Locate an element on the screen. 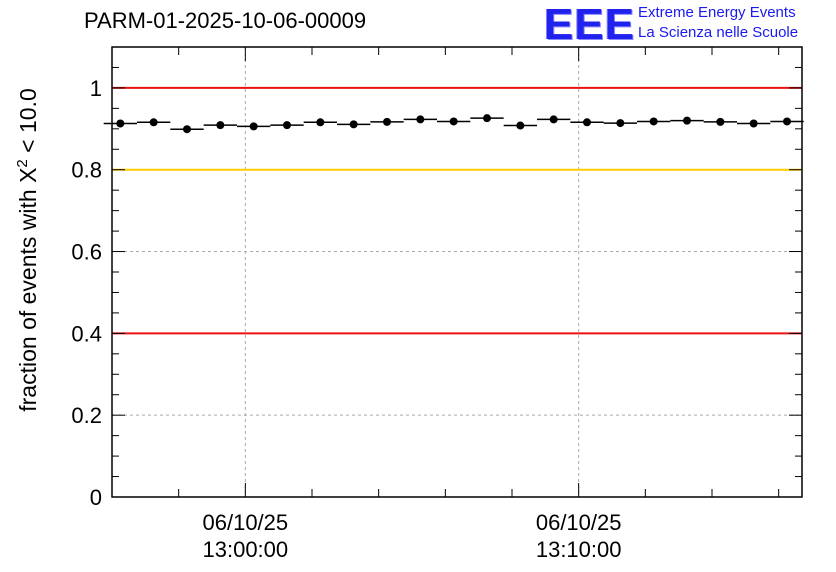 The height and width of the screenshot is (572, 836). y-tick-label: 0.8 is located at coordinates (86, 170).